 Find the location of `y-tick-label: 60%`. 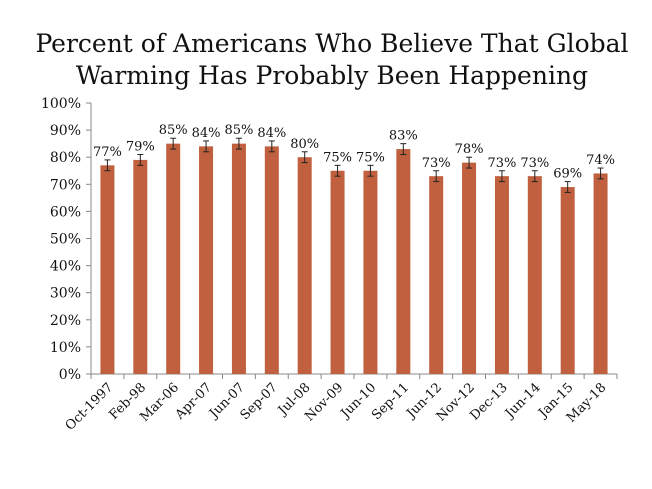

y-tick-label: 60% is located at coordinates (65, 212).